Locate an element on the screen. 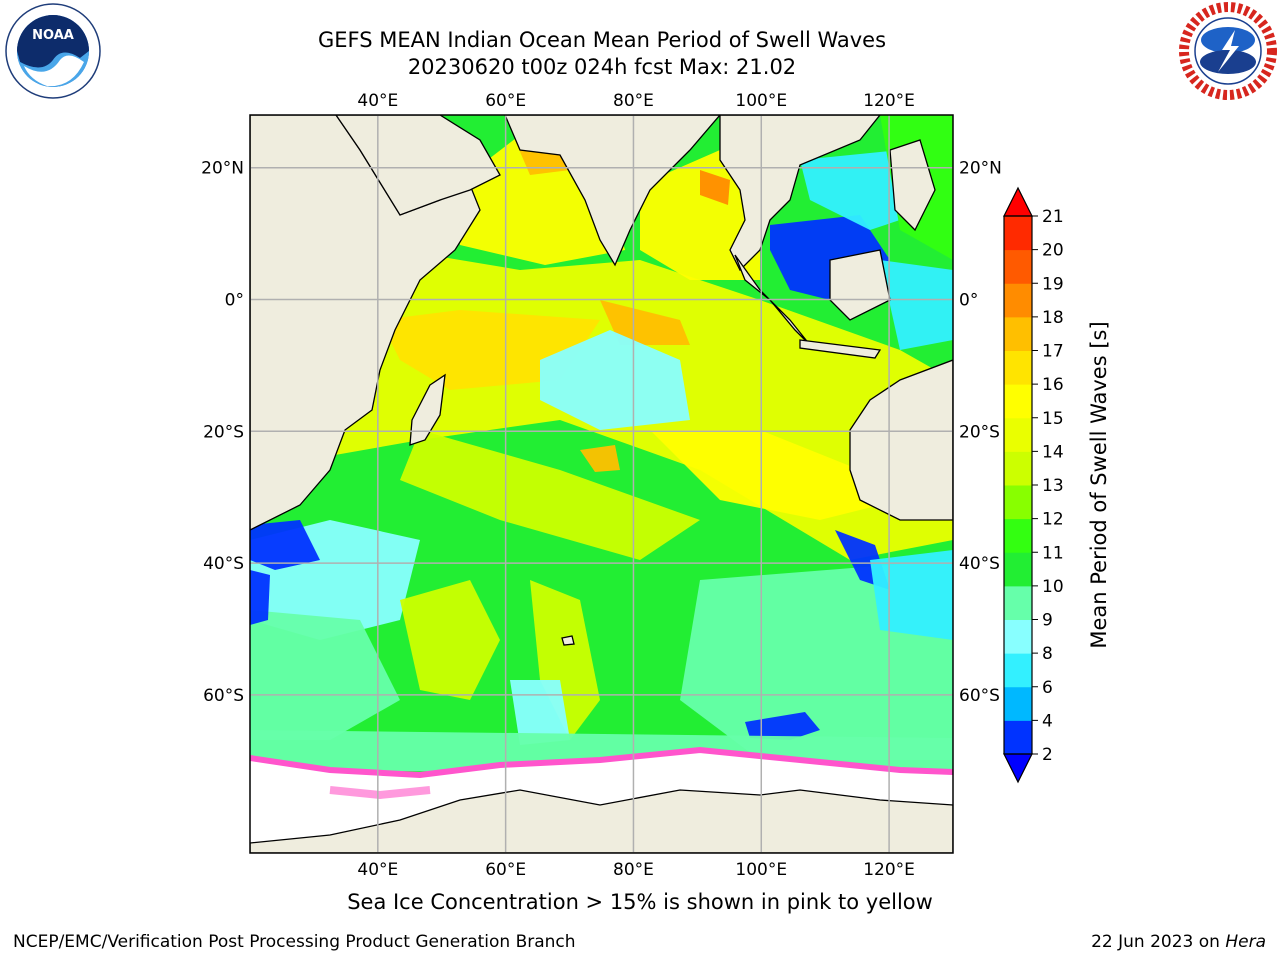 The image size is (1280, 960). colorbar-tick-label: 21 is located at coordinates (1053, 217).